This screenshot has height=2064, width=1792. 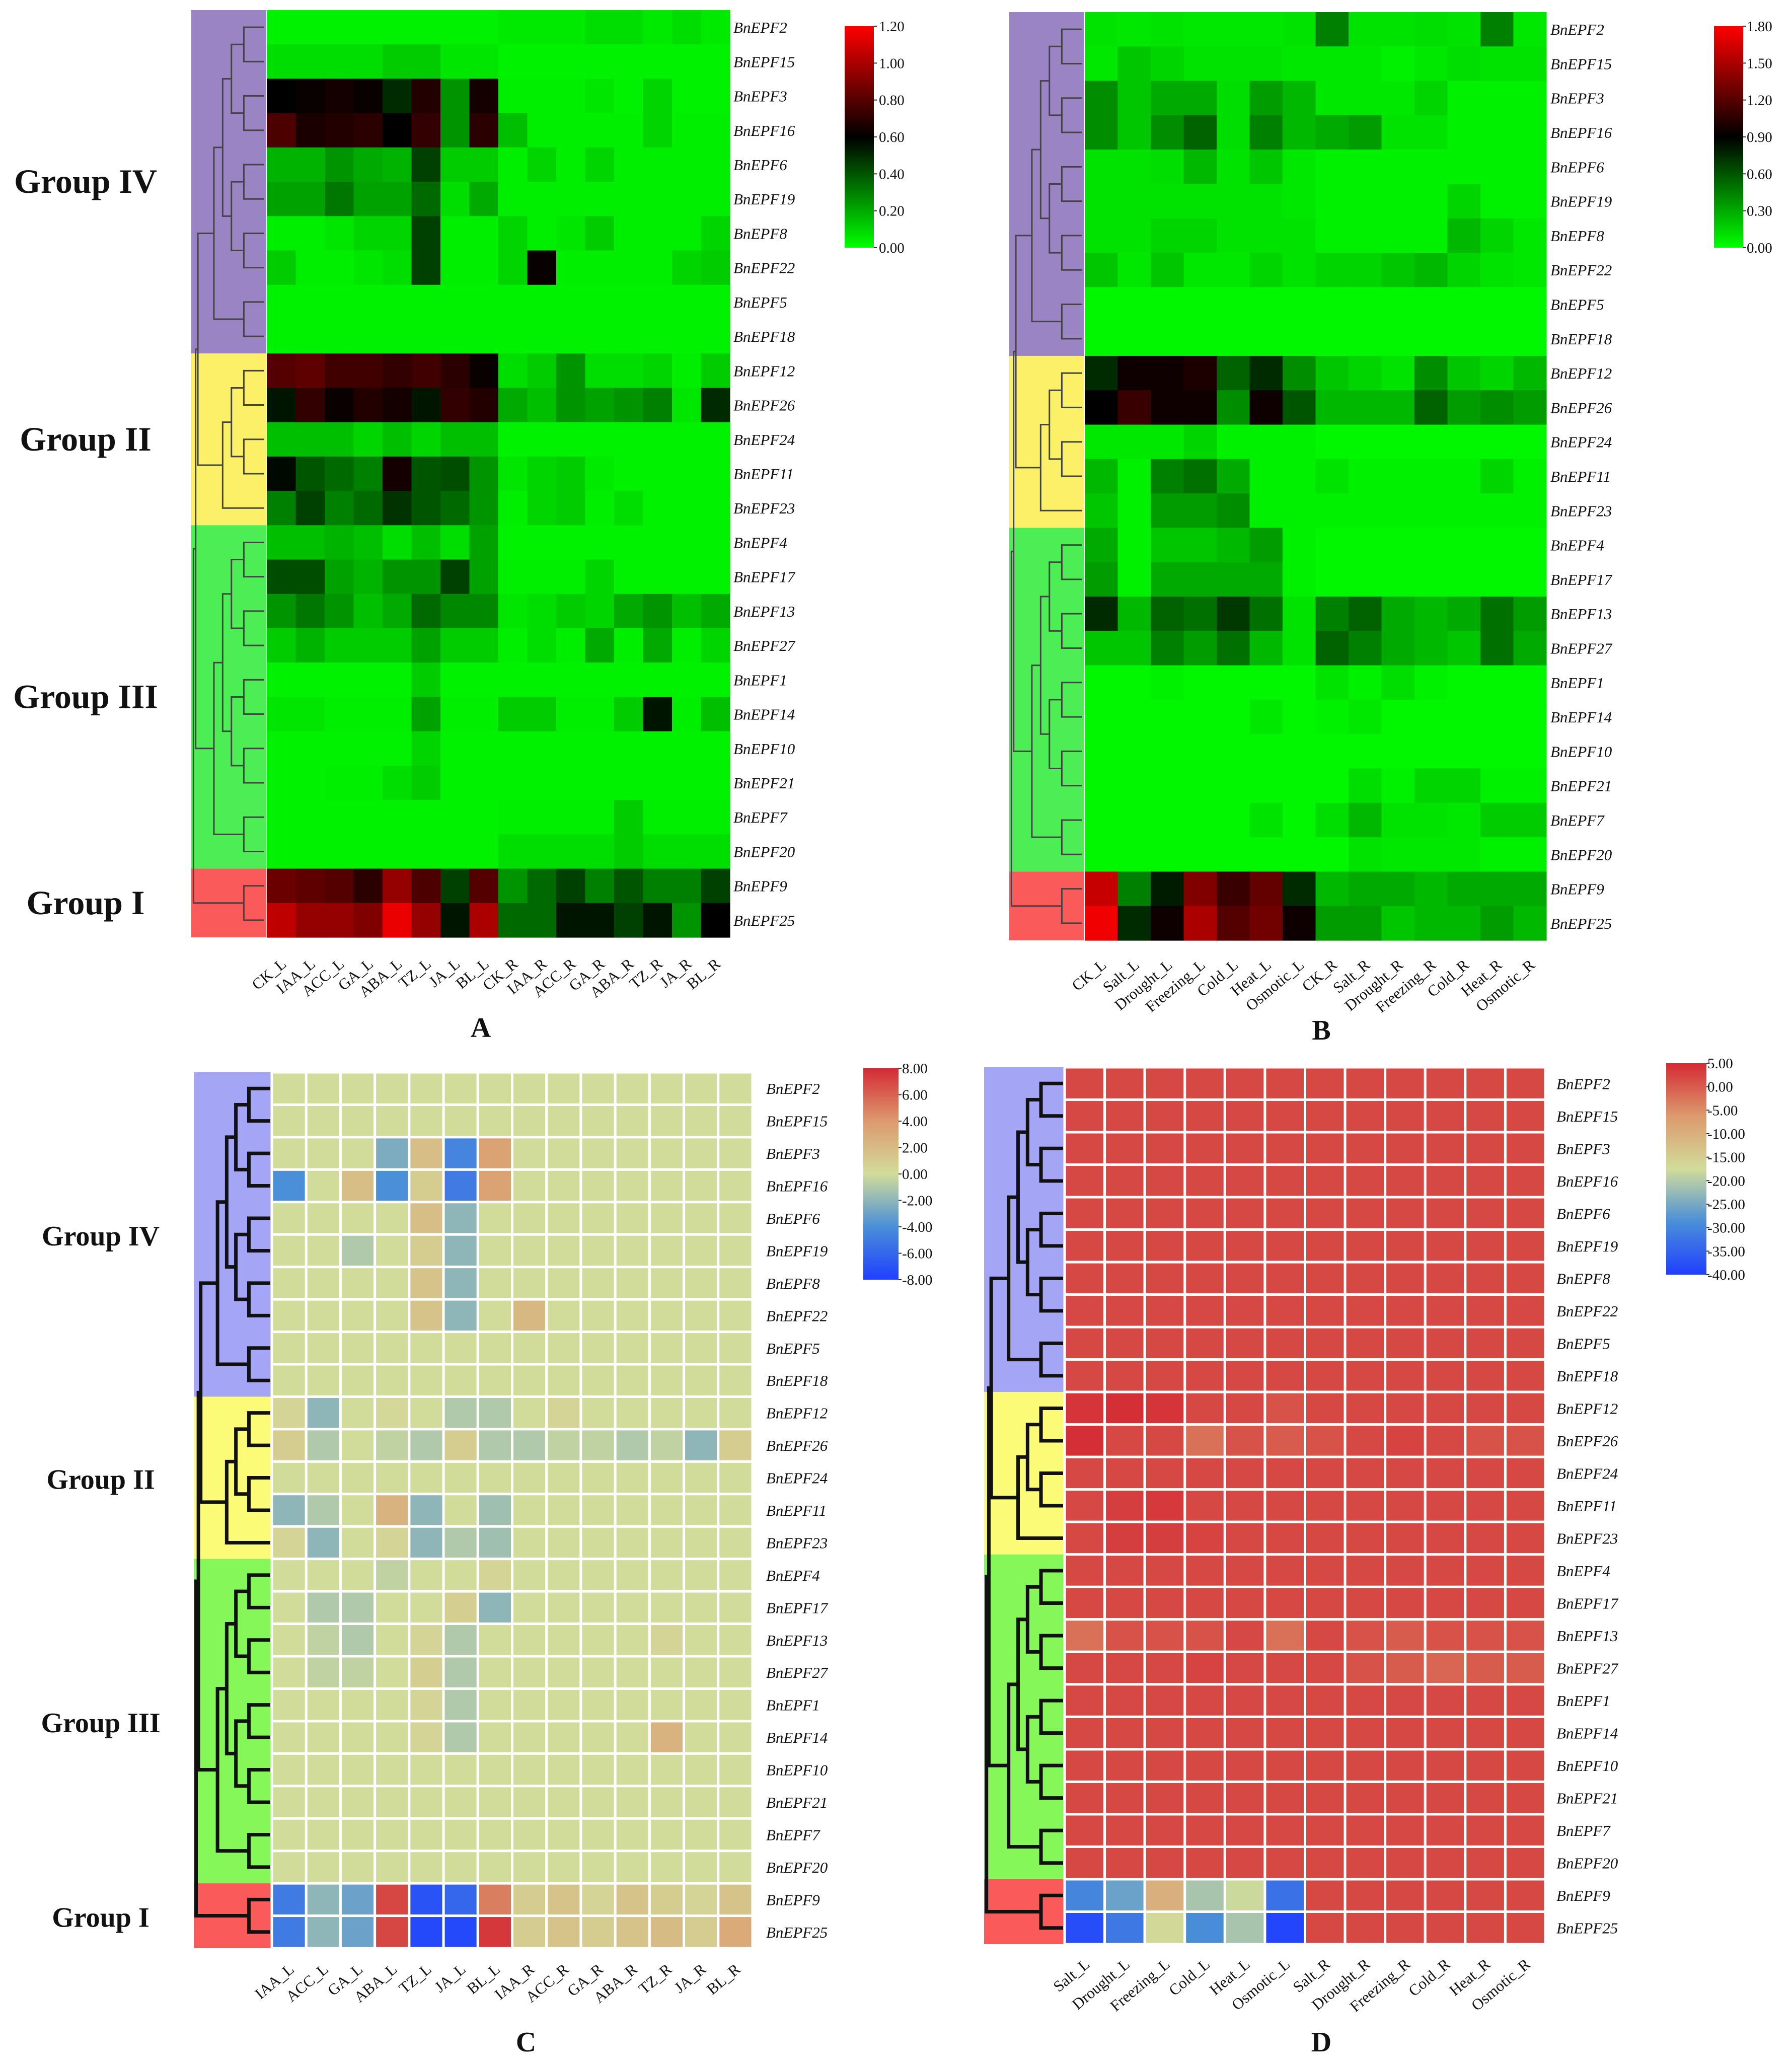 I want to click on gene-label: BnEPF12, so click(x=1581, y=373).